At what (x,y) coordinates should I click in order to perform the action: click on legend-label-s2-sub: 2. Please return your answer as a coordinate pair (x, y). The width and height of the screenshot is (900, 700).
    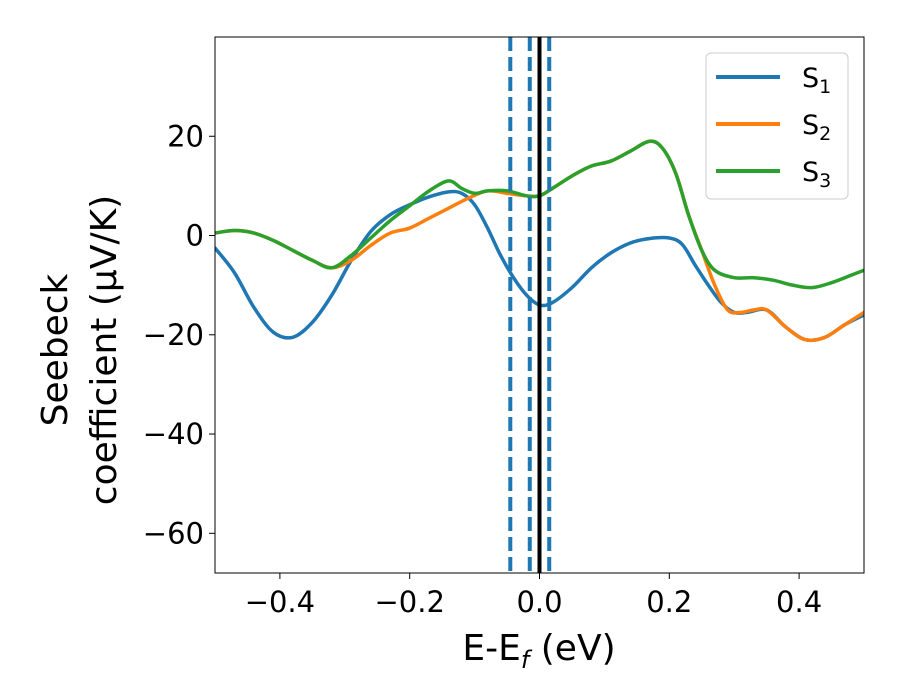
    Looking at the image, I should click on (825, 134).